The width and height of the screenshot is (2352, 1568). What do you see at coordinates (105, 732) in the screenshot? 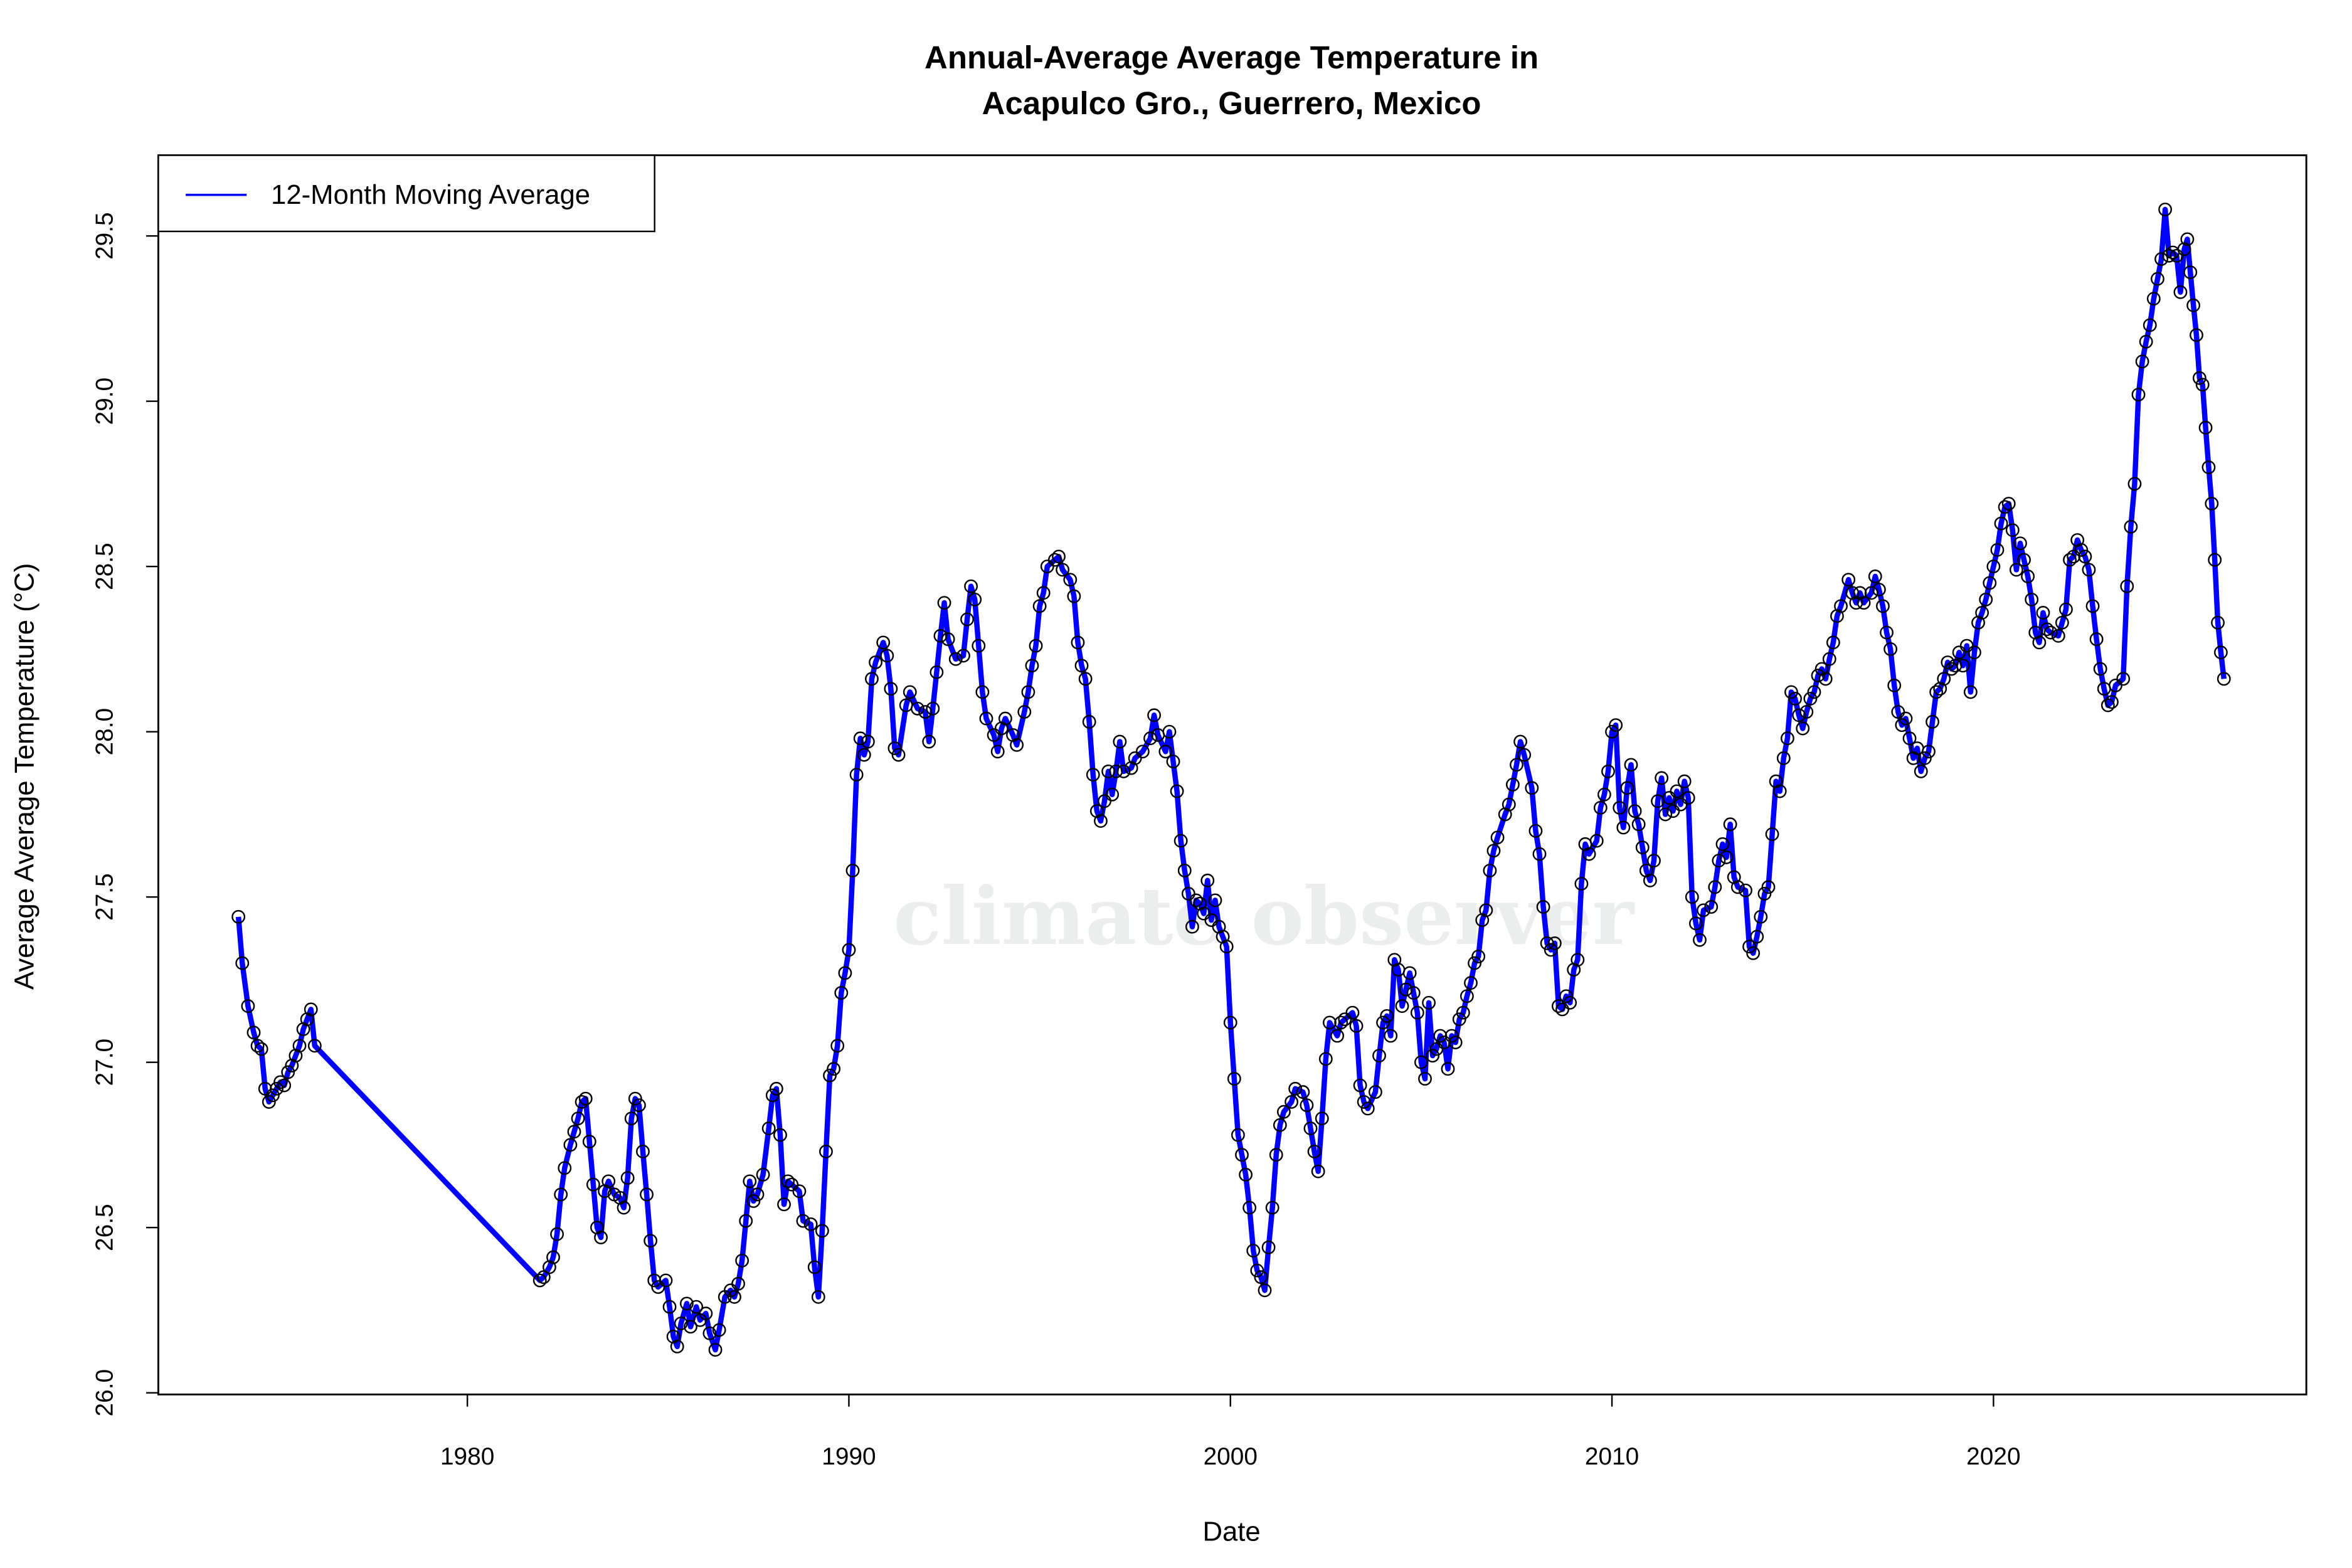
I see `y-tick-label: 28.0` at bounding box center [105, 732].